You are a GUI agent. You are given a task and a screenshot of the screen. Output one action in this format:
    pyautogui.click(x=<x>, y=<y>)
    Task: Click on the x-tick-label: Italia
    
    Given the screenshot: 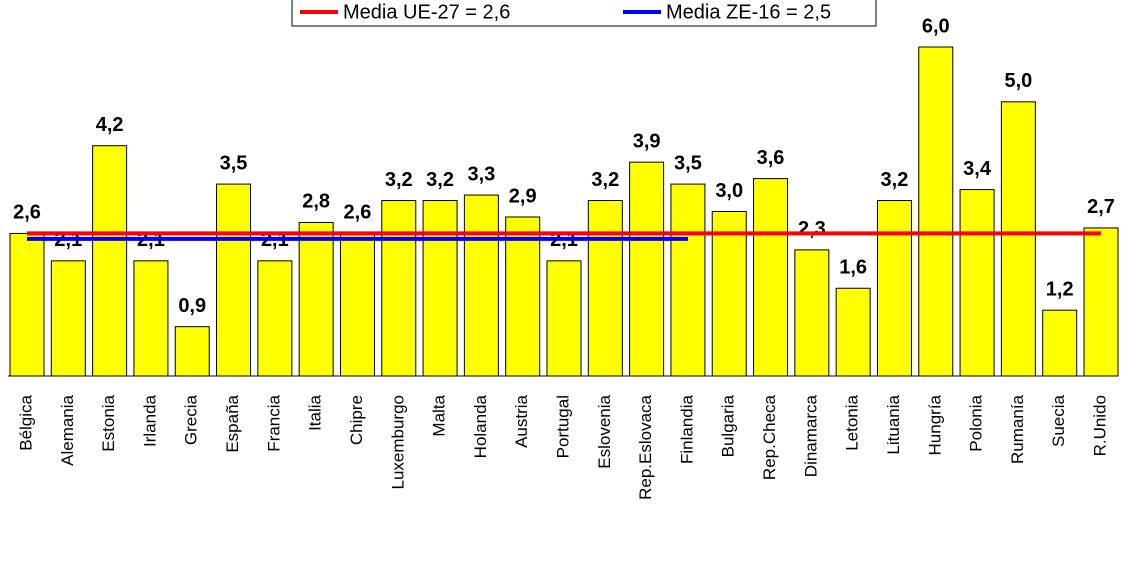 What is the action you would take?
    pyautogui.click(x=315, y=412)
    